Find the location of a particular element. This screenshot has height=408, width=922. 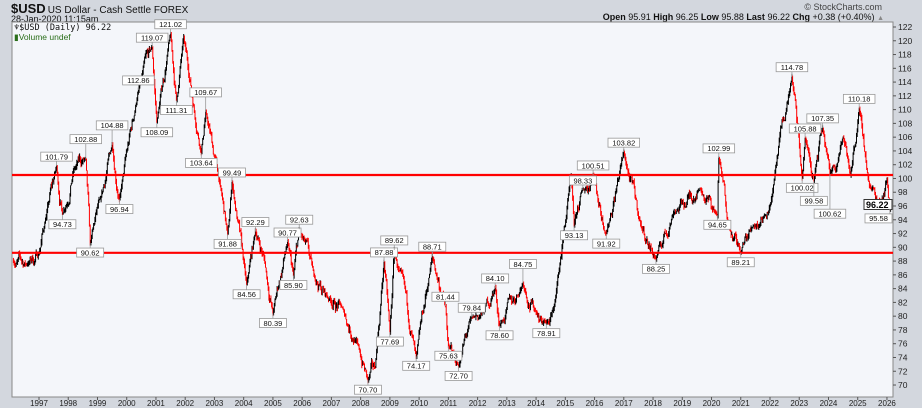

annotation: 93.13 is located at coordinates (574, 233).